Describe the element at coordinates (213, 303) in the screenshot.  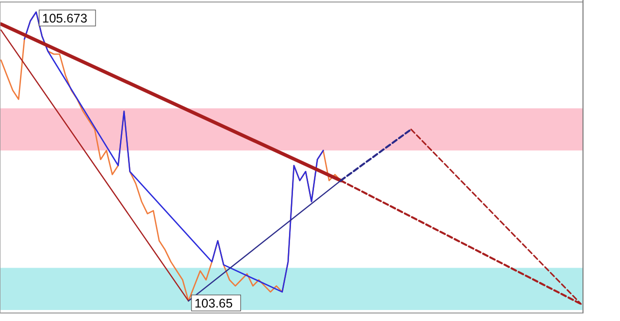
I see `annotation: 103.65` at that location.